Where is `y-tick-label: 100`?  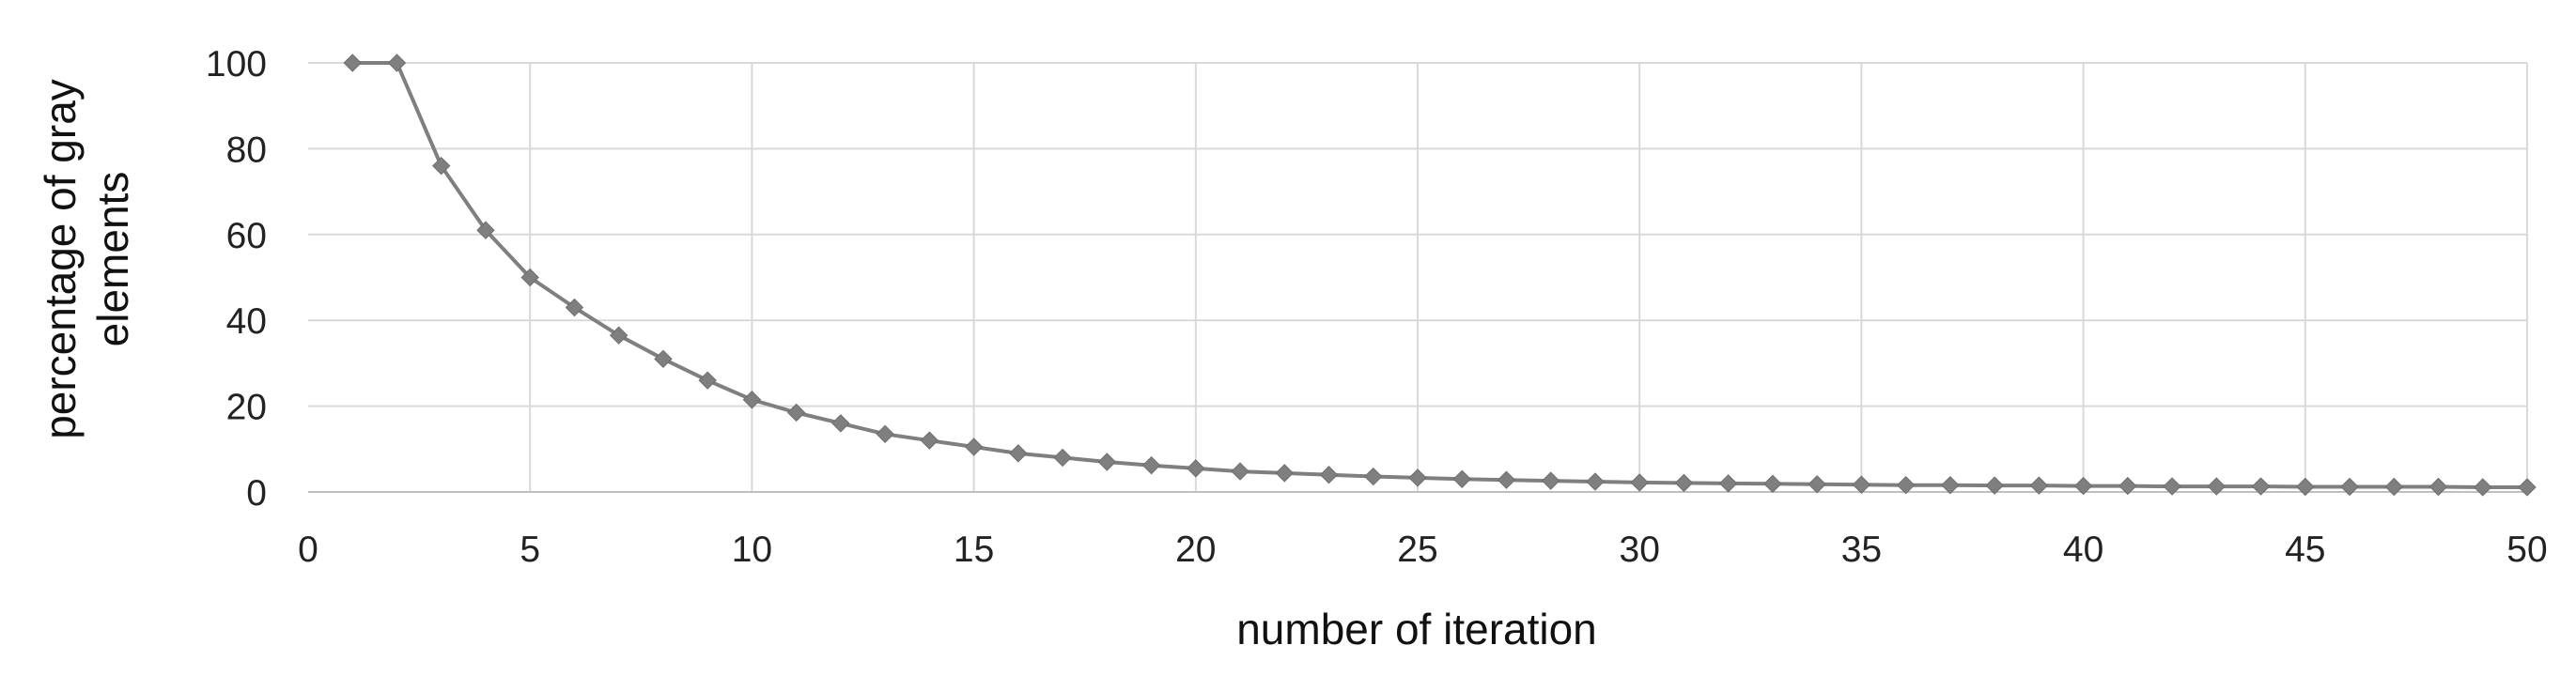 y-tick-label: 100 is located at coordinates (237, 64).